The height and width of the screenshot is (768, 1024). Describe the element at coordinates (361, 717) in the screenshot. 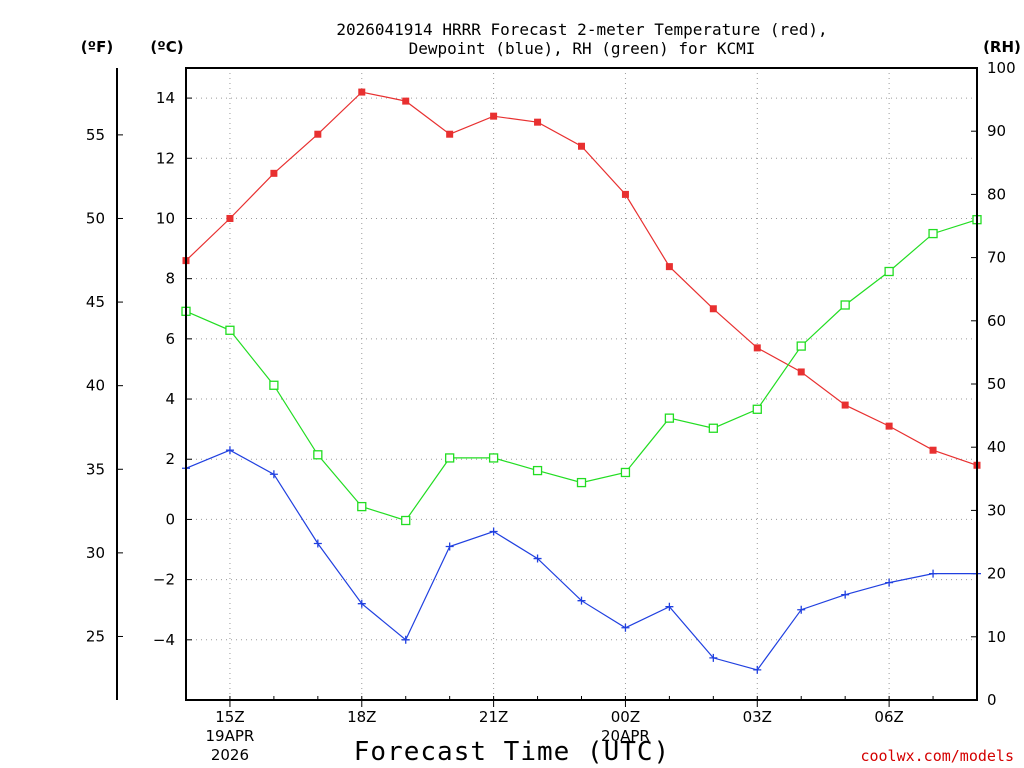

I see `x-tick-label: 18Z` at that location.